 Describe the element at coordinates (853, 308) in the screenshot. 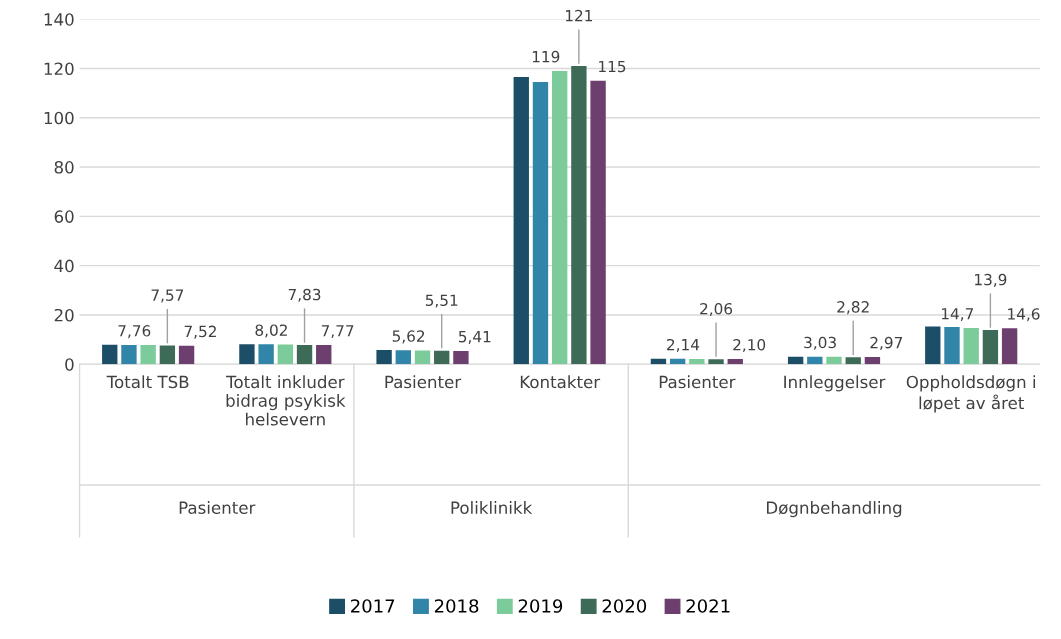

I see `data-label: 2,82` at that location.